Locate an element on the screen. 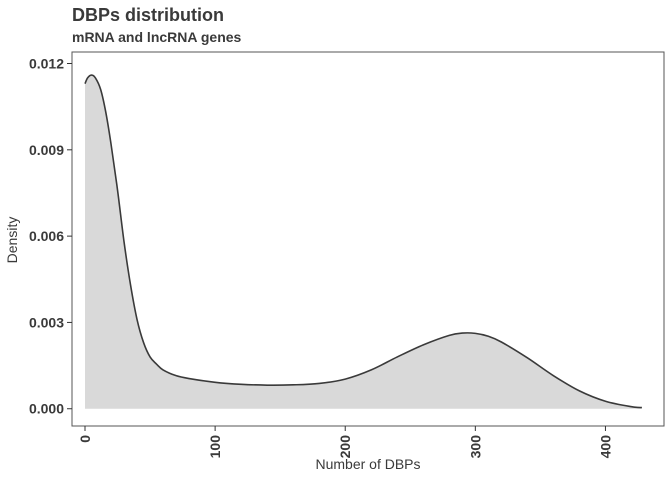  y-tick-label: 0.003 is located at coordinates (46, 322).